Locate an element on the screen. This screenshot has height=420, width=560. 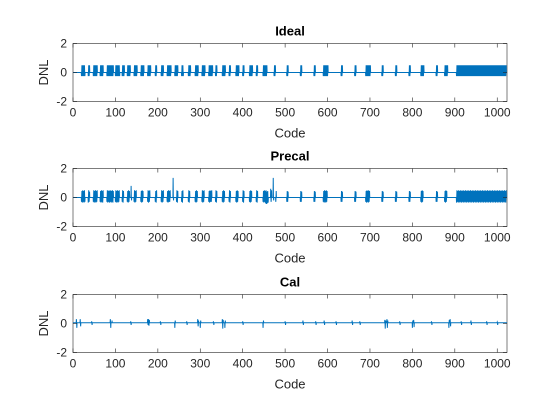
subplot-title: Precal is located at coordinates (289, 156).